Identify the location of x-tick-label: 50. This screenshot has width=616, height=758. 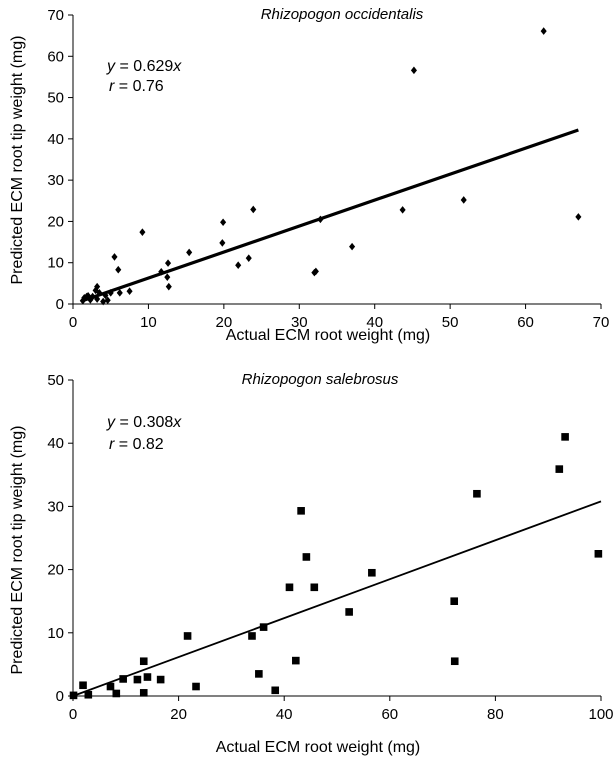
(450, 322).